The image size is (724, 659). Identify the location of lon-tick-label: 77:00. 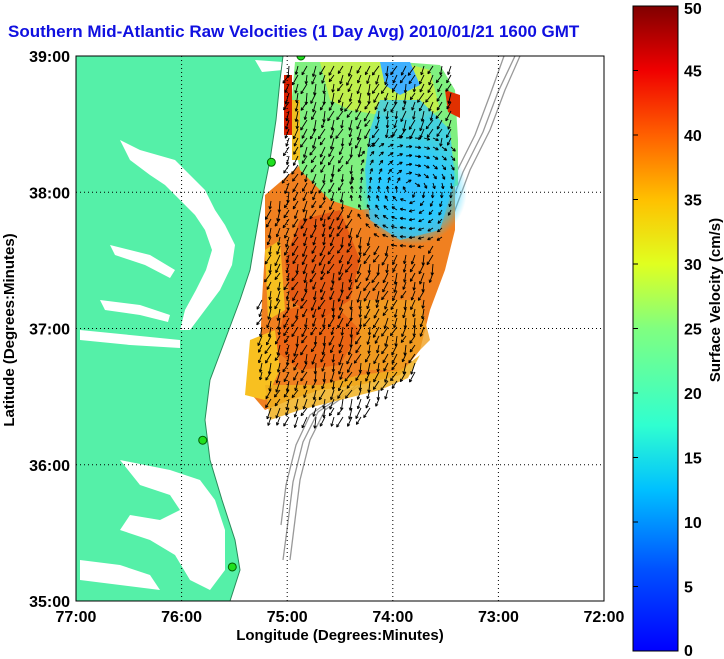
(76, 617).